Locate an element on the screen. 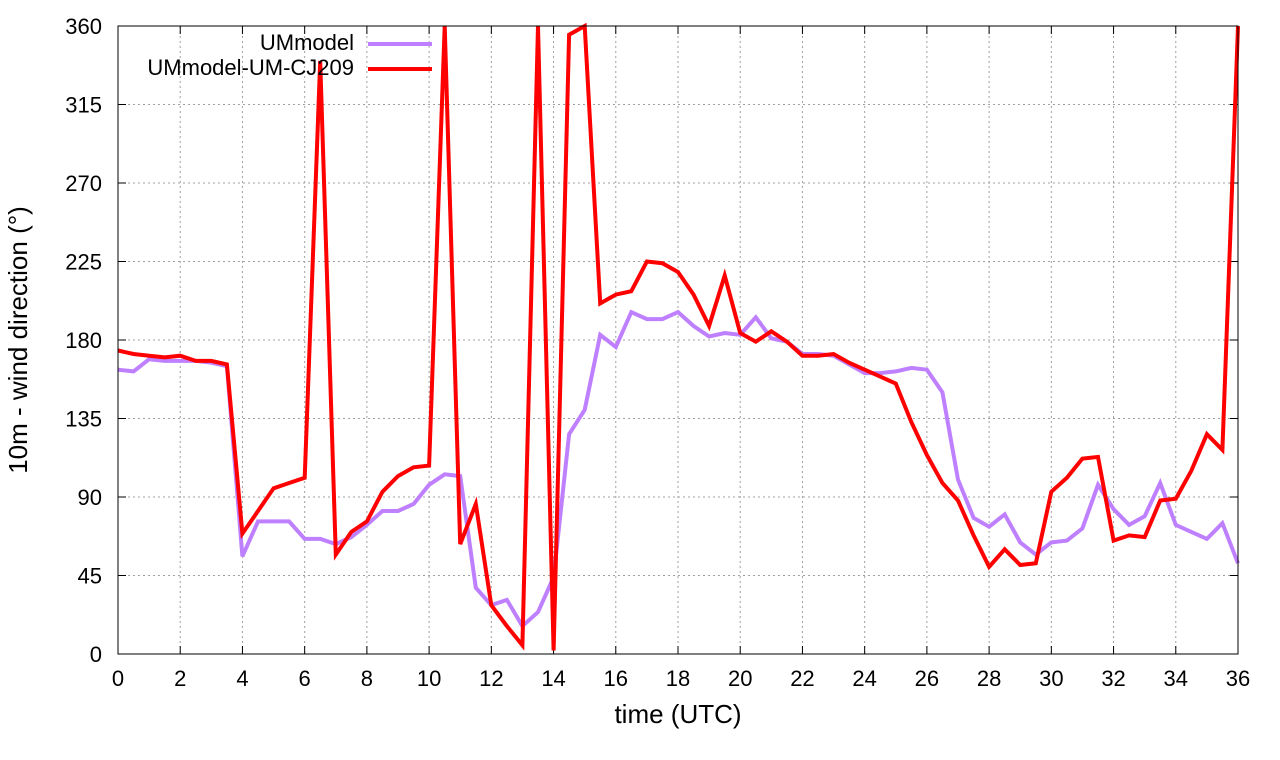 The image size is (1280, 760). x-tick-label: 34 is located at coordinates (1176, 678).